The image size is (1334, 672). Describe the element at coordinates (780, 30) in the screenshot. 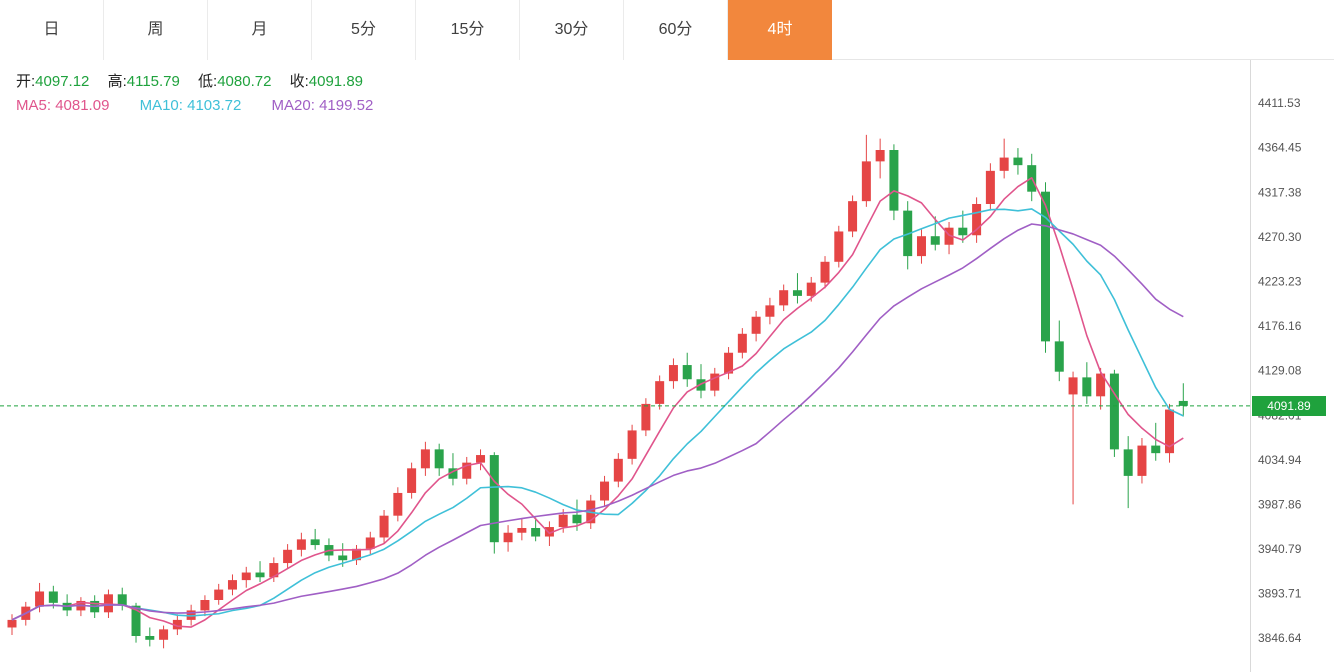

I see `tab-4hour: 4时` at that location.